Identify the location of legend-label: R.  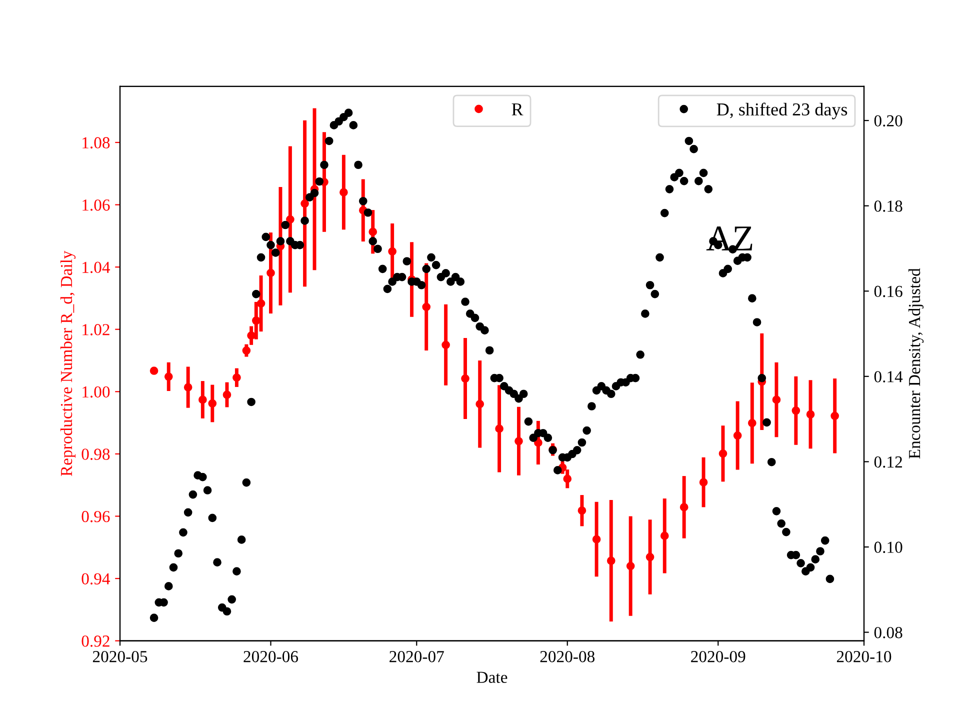
(518, 109).